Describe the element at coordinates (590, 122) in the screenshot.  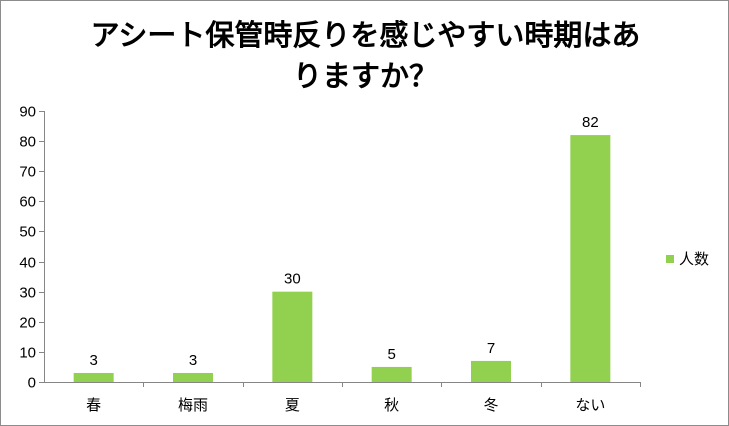
I see `data-label: 82` at that location.